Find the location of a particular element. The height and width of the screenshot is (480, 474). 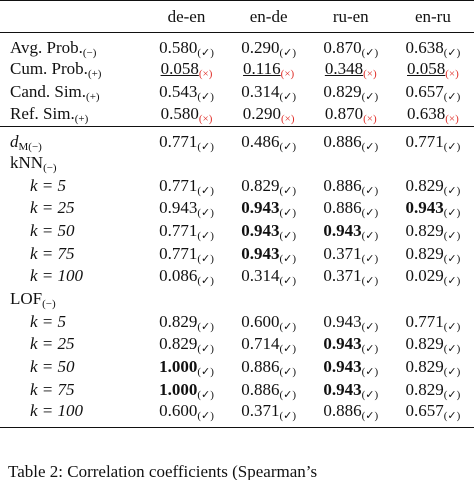

label-text: Cum. Prob. is located at coordinates (49, 69).